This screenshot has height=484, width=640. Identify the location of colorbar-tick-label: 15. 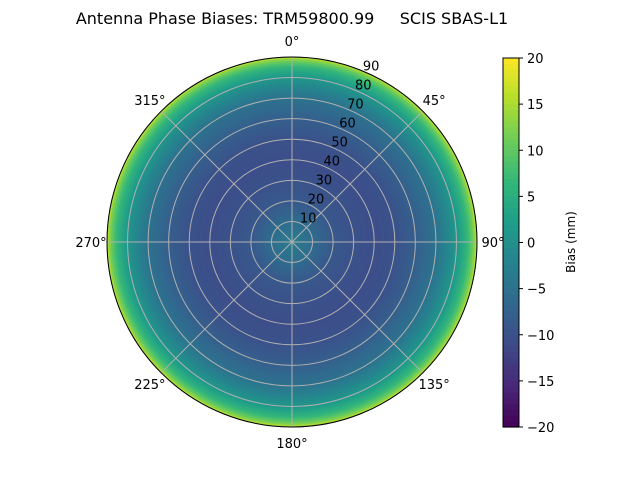
(535, 105).